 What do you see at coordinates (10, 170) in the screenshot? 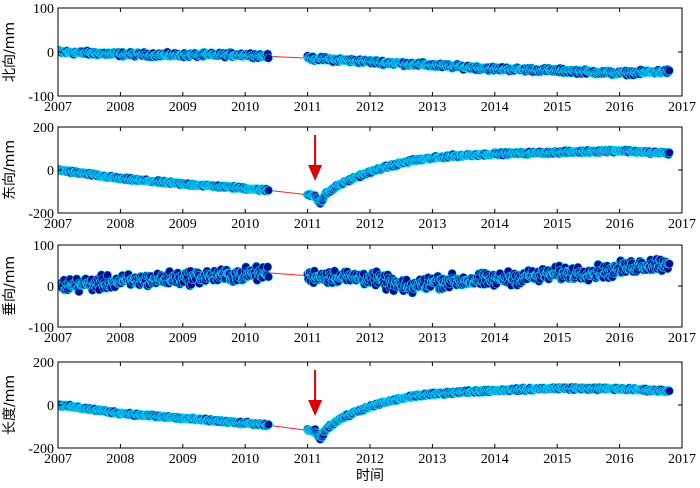
I see `y-axis-label: 东向/mm` at bounding box center [10, 170].